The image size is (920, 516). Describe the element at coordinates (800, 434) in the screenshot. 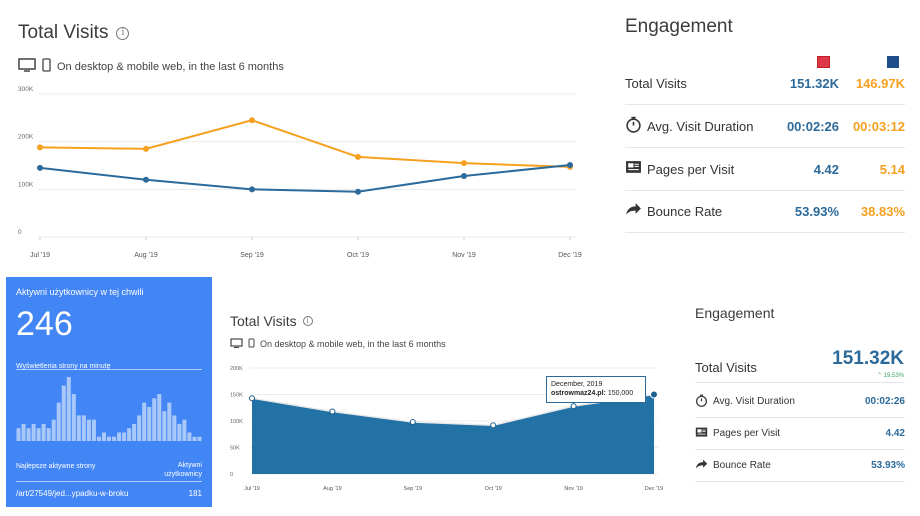

I see `engagement-row: Pages per Visit 4.42` at that location.